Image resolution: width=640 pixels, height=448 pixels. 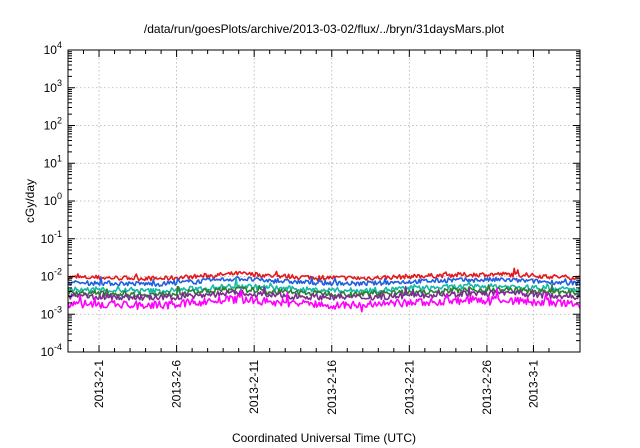 What do you see at coordinates (177, 384) in the screenshot?
I see `x-tick-label: 2013-2-6` at bounding box center [177, 384].